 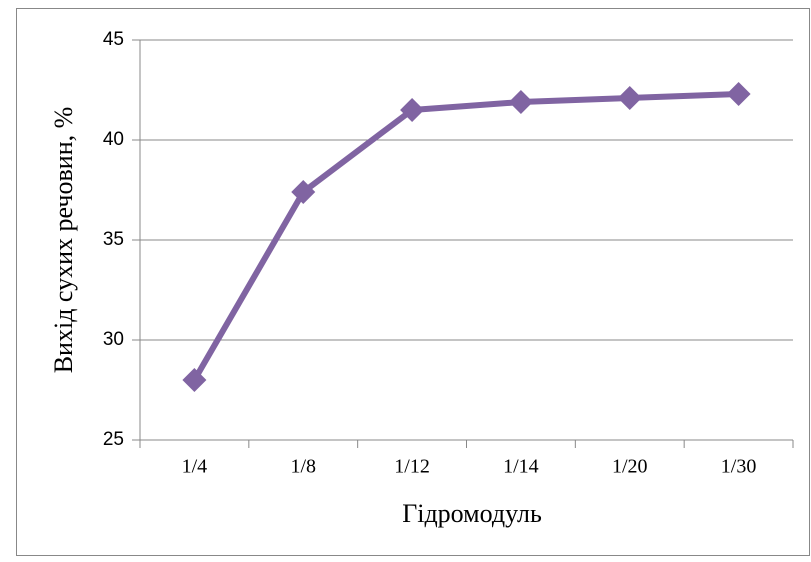 What do you see at coordinates (113, 239) in the screenshot?
I see `y-tick-label: 35` at bounding box center [113, 239].